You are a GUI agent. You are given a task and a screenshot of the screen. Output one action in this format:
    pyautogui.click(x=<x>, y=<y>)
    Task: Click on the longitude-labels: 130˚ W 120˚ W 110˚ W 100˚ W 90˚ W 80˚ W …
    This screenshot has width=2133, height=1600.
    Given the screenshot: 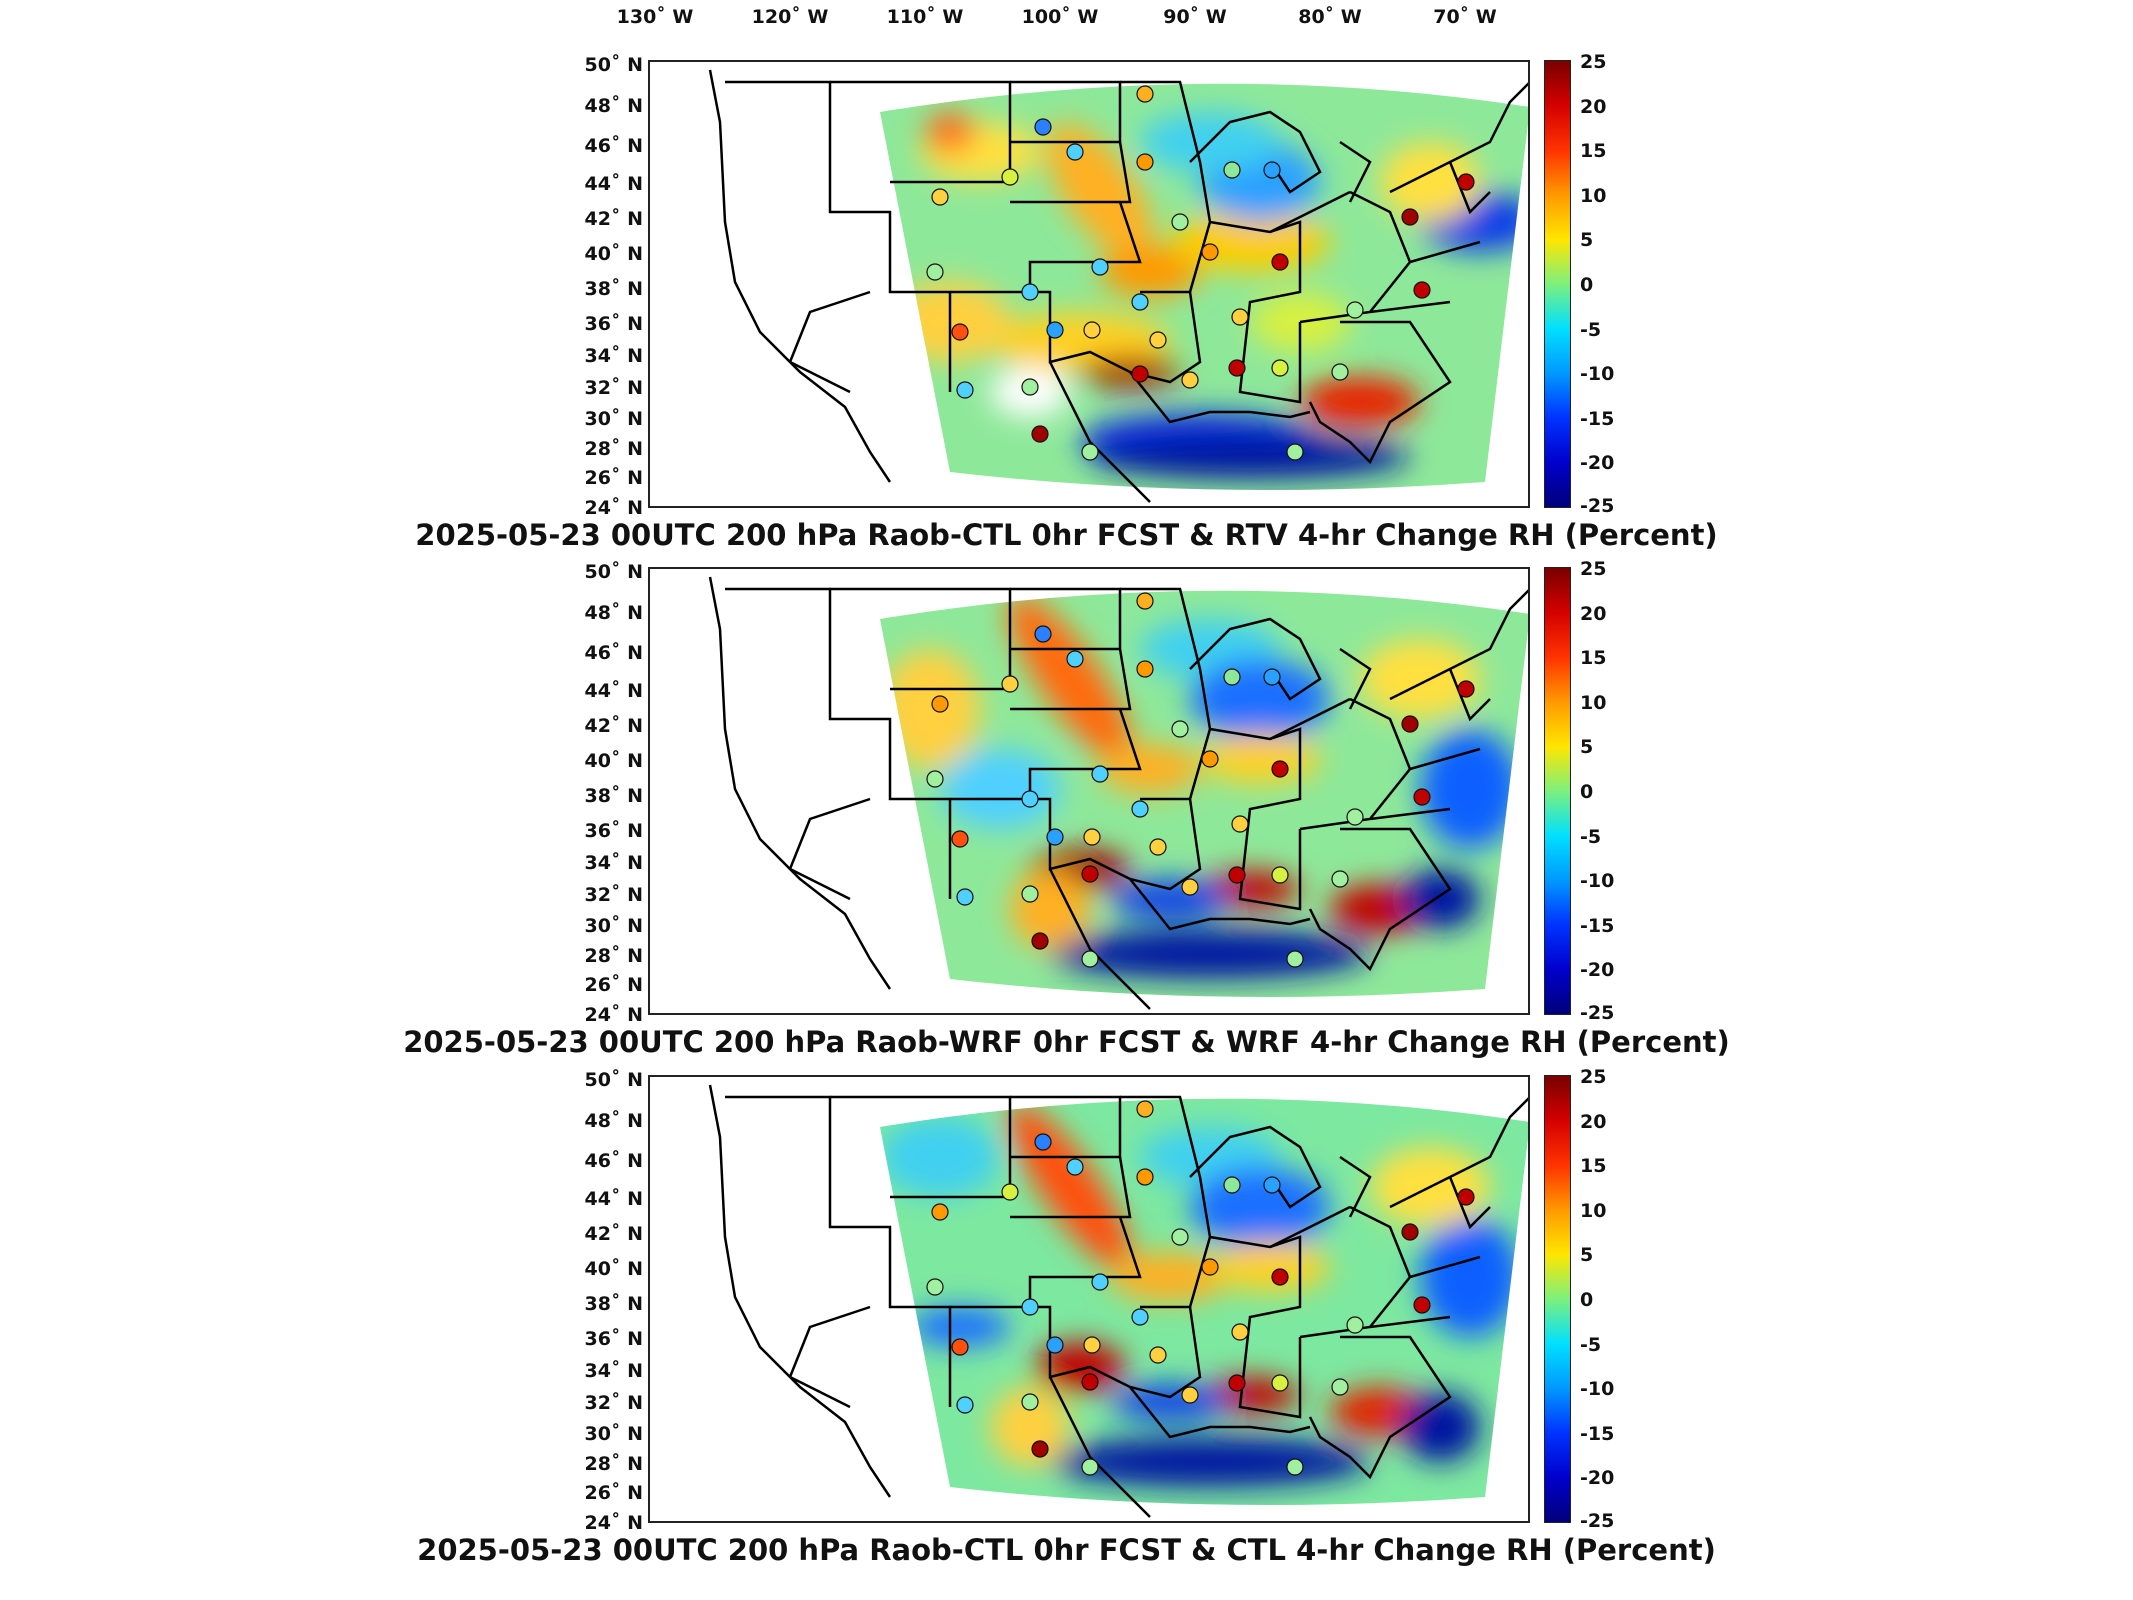 What is the action you would take?
    pyautogui.click(x=1066, y=25)
    